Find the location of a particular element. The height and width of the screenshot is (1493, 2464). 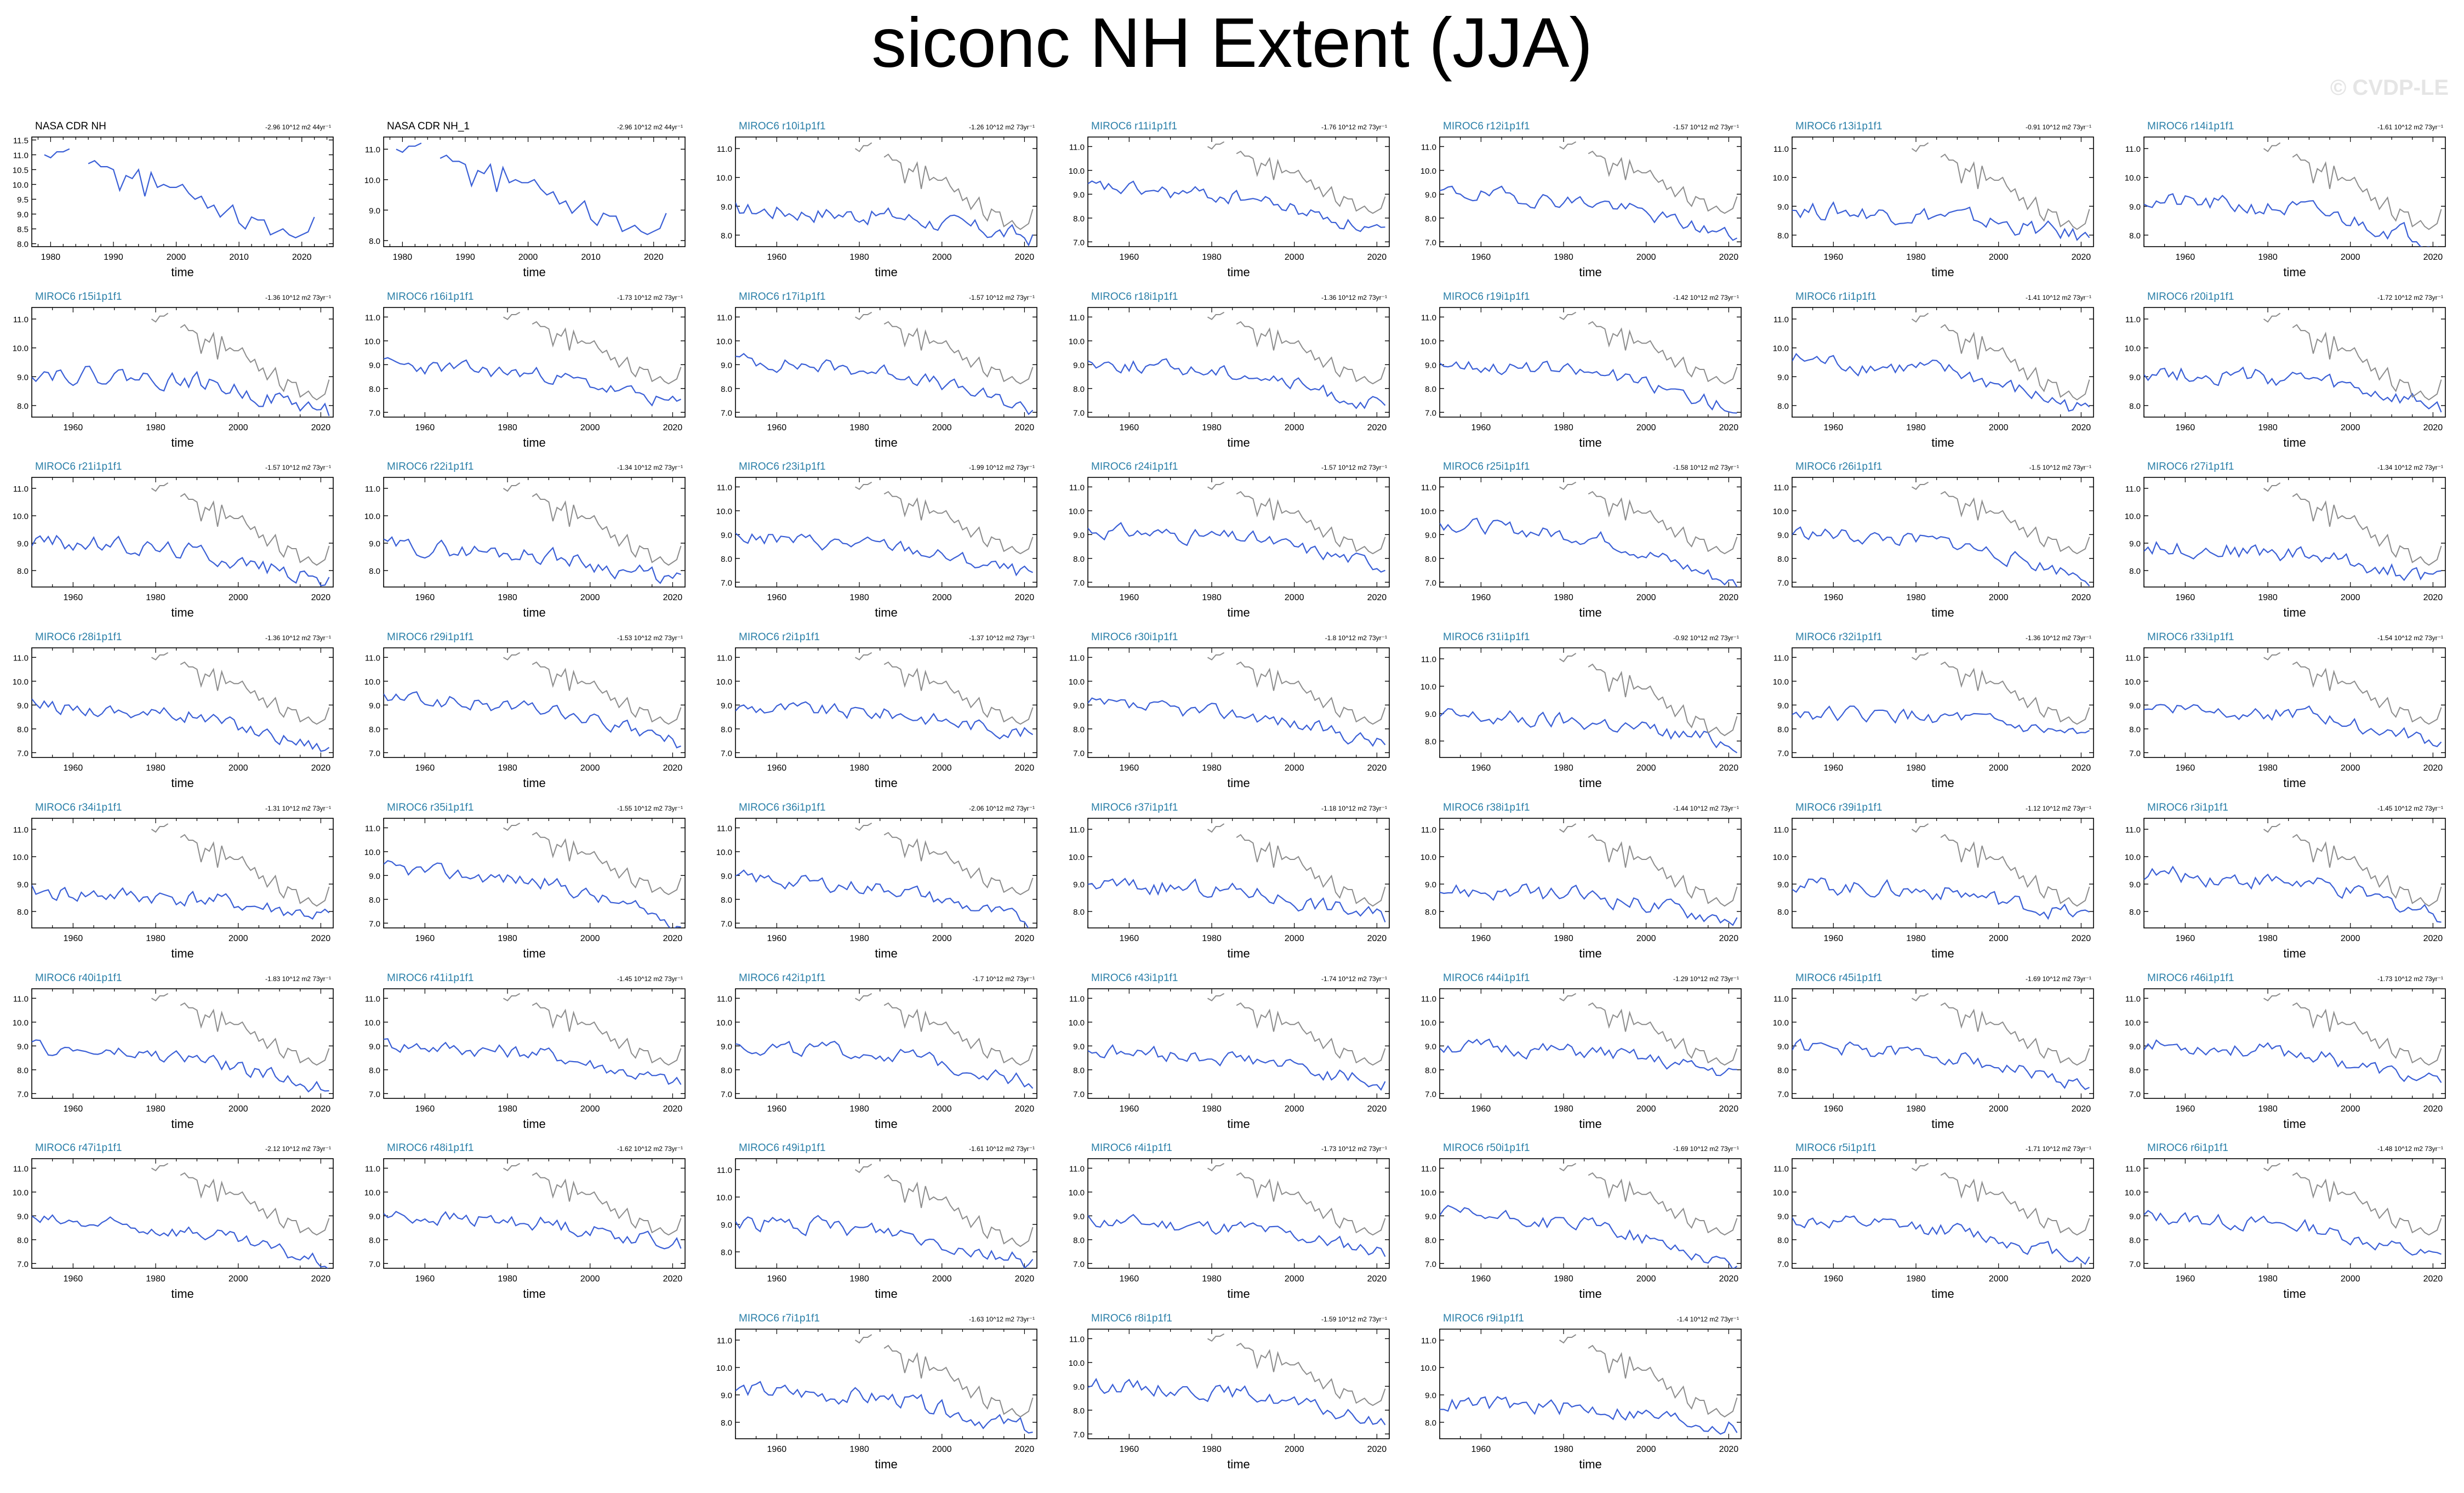

panel-title: MIROC6 r34i1p1f1 is located at coordinates (78, 807).